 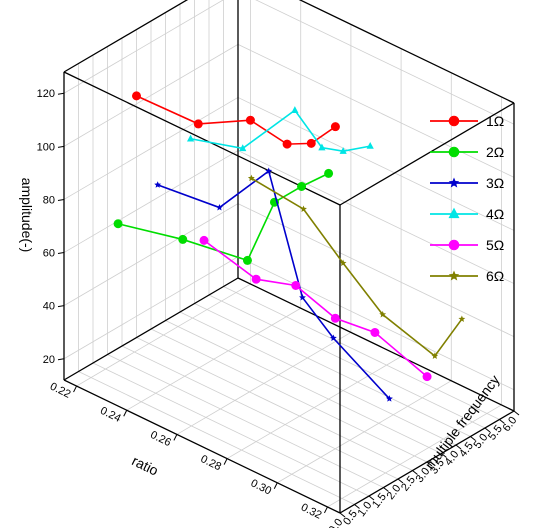 What do you see at coordinates (495, 121) in the screenshot?
I see `legend-label: 1Ω` at bounding box center [495, 121].